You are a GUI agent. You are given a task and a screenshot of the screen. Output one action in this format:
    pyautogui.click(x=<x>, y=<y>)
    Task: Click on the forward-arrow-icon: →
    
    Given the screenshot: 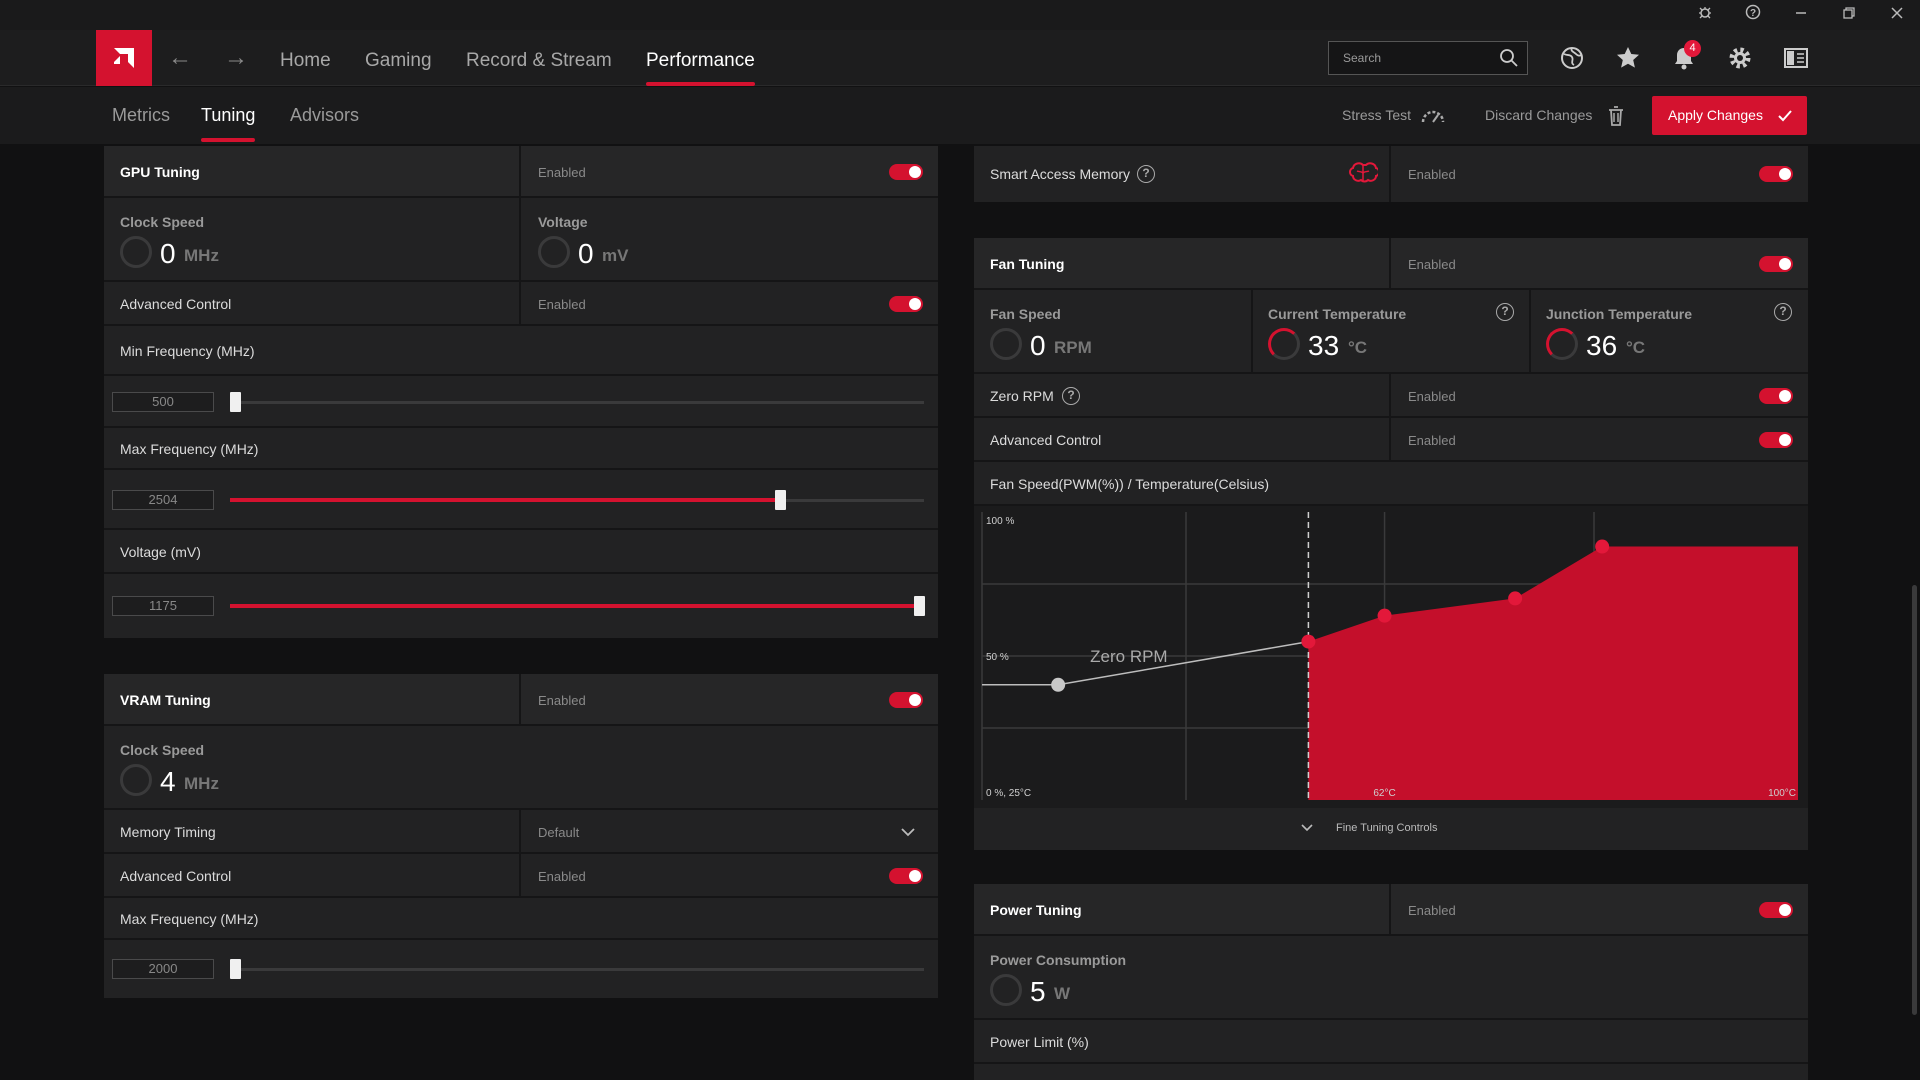 What is the action you would take?
    pyautogui.click(x=236, y=57)
    